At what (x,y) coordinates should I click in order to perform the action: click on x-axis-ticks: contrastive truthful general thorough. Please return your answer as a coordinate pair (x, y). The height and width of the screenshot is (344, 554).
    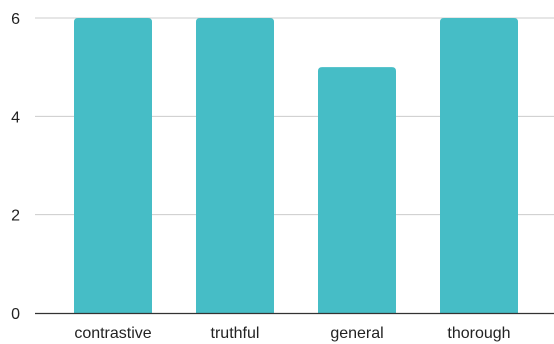
    Looking at the image, I should click on (292, 333).